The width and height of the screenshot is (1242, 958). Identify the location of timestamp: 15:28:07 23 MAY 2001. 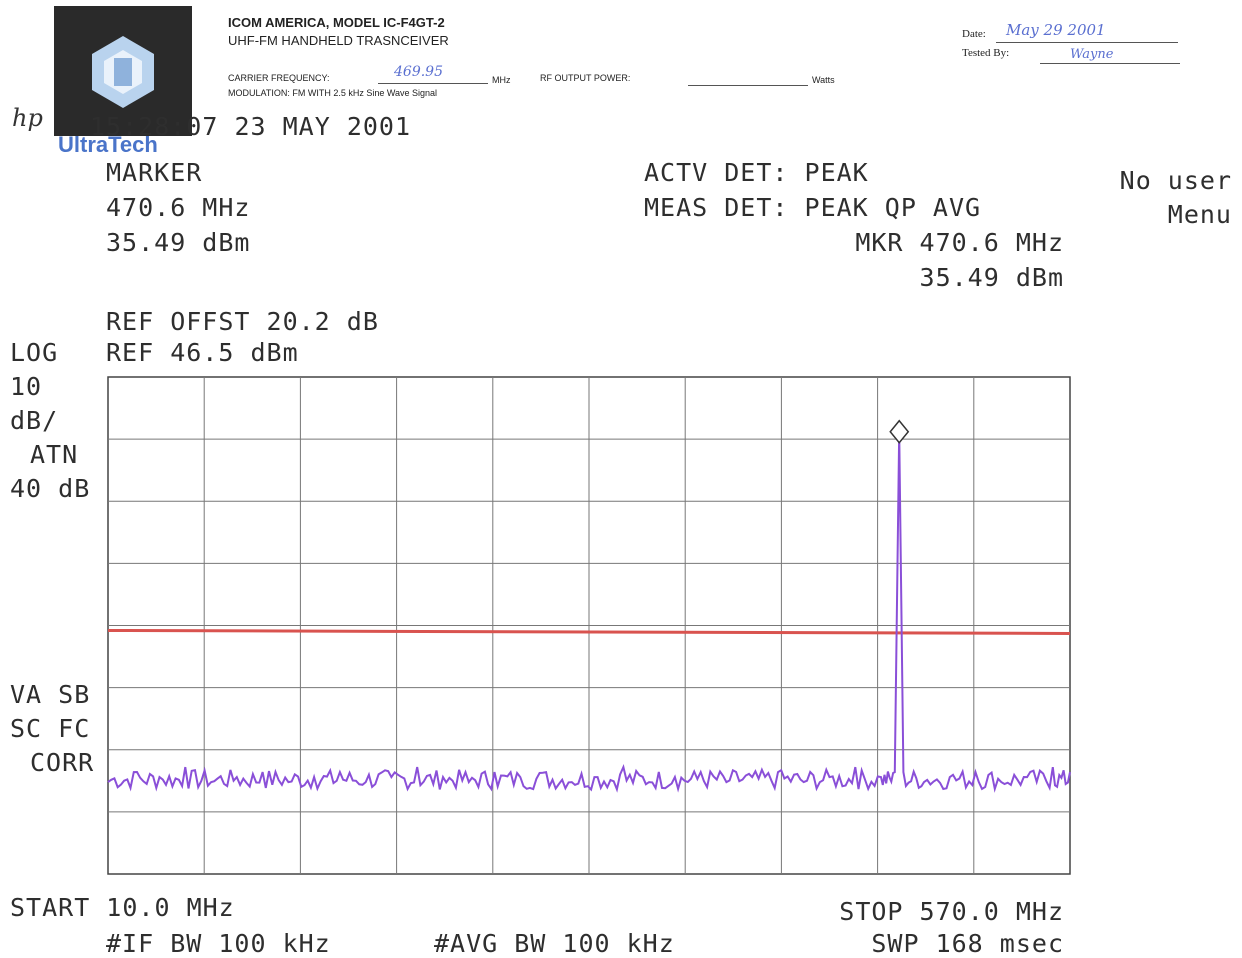
(251, 126).